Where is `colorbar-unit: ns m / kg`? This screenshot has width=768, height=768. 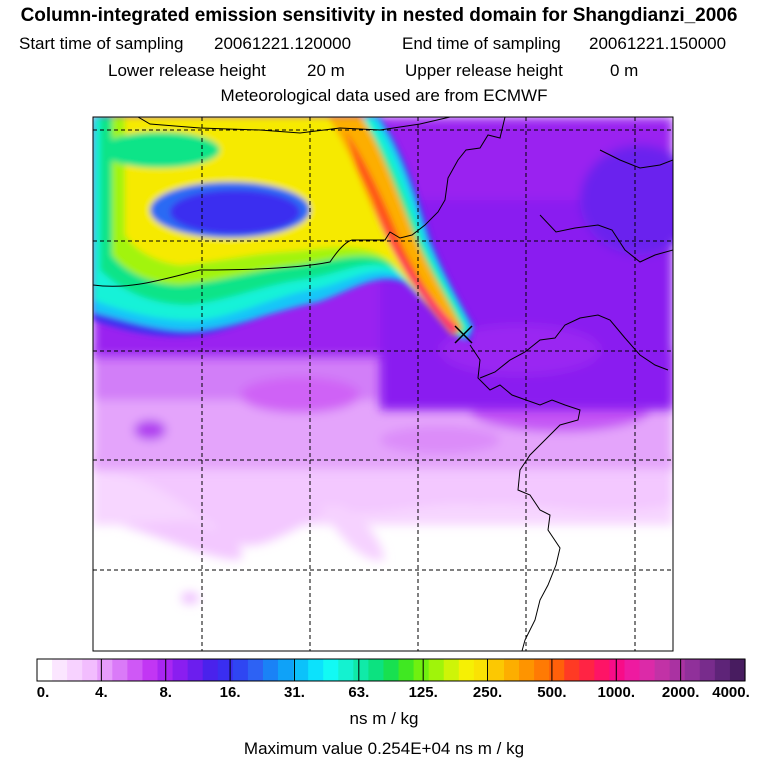
colorbar-unit: ns m / kg is located at coordinates (384, 718).